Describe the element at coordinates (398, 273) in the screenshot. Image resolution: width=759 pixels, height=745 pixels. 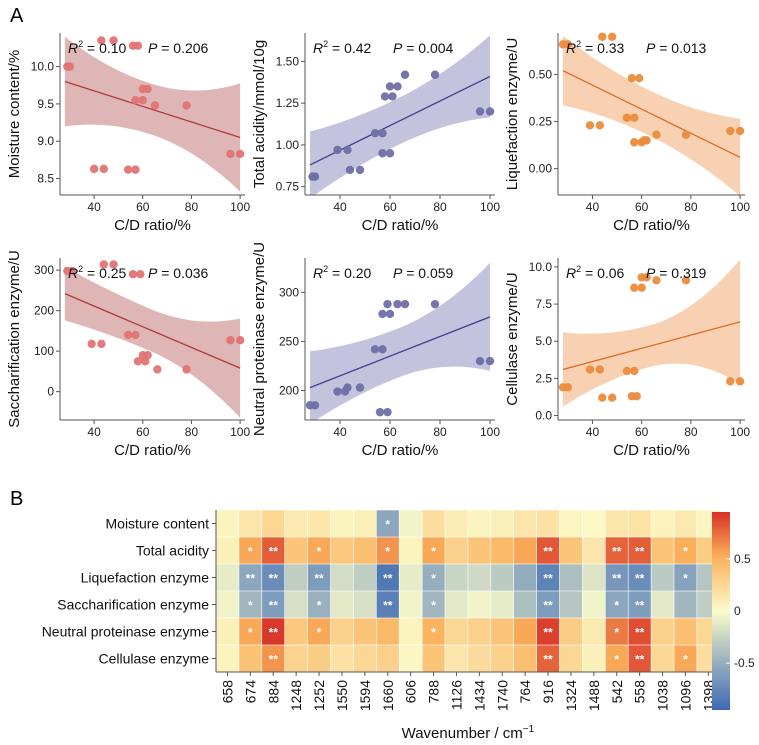
I see `p-symbol: P` at that location.